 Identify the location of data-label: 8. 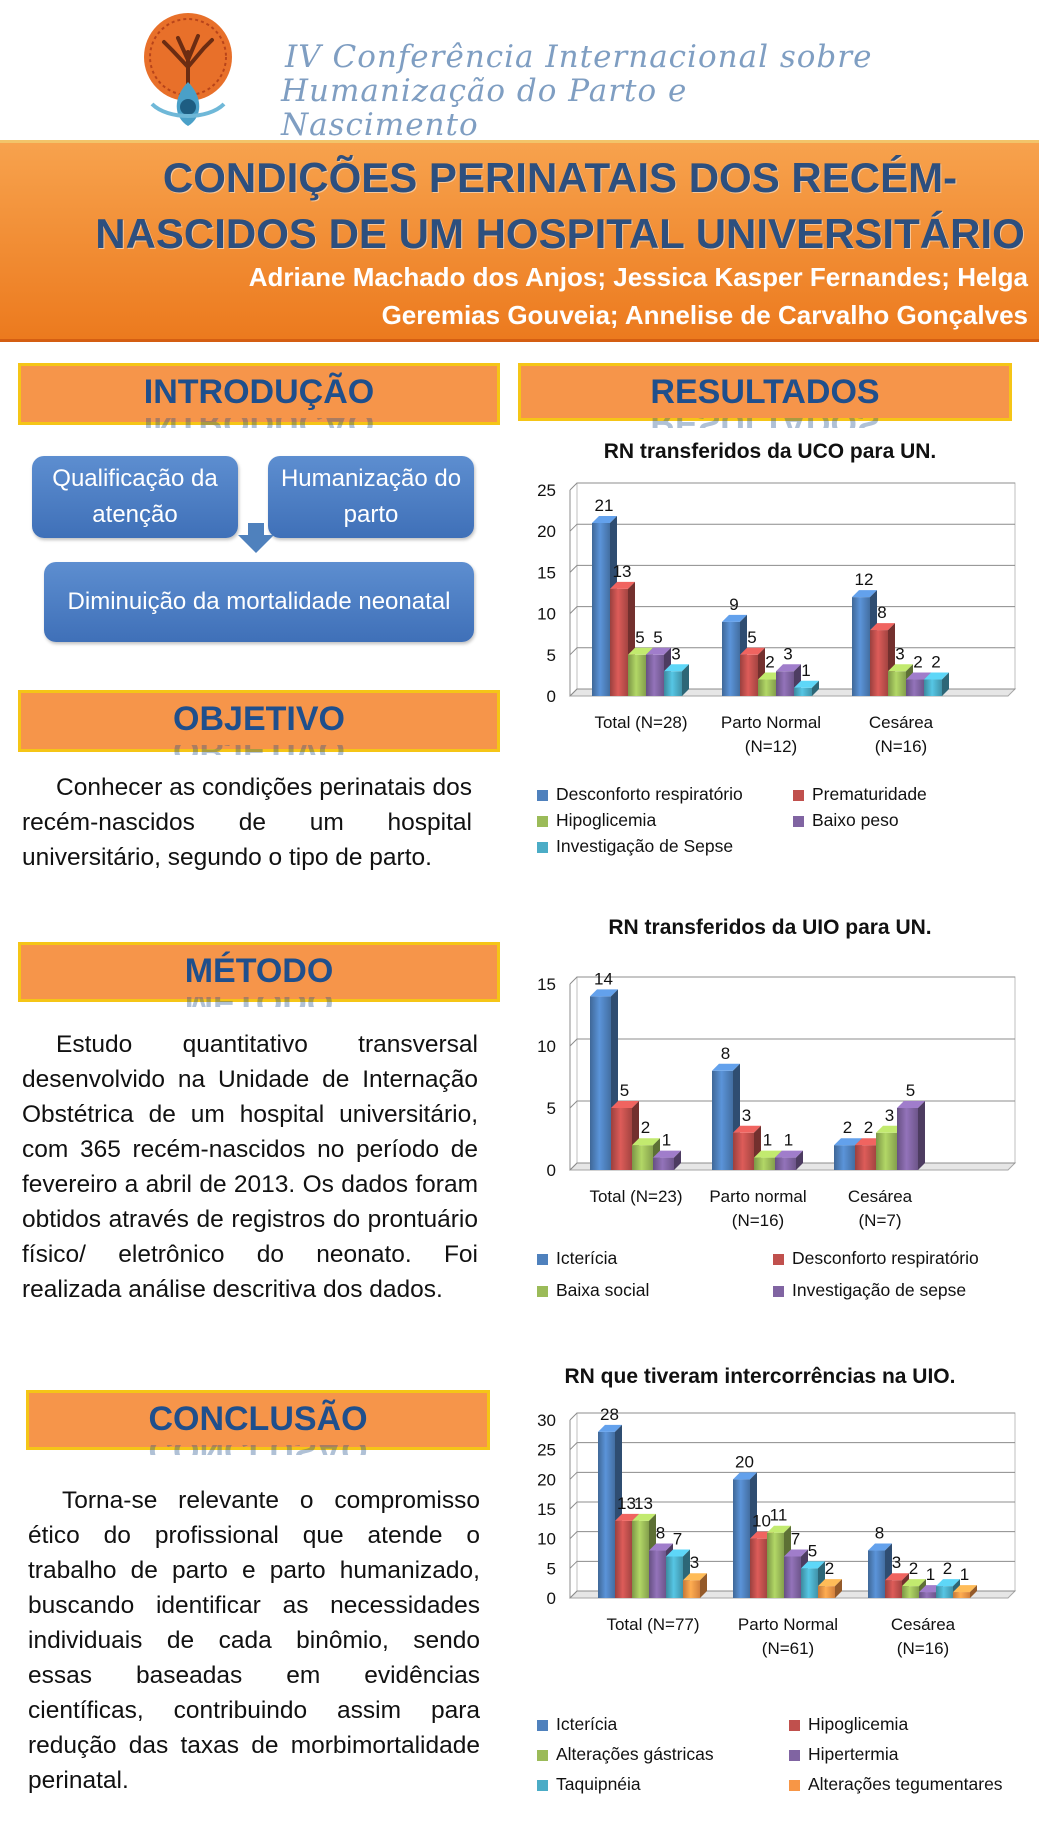
(879, 1533).